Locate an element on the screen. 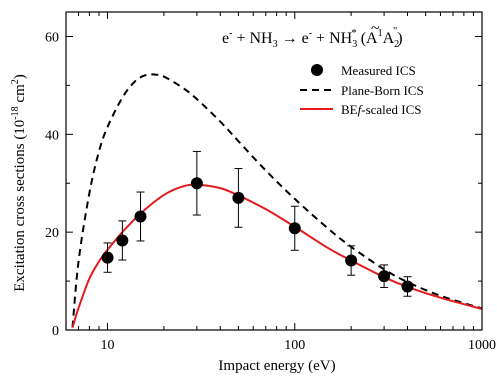  x-tick-label: 1000 is located at coordinates (482, 345).